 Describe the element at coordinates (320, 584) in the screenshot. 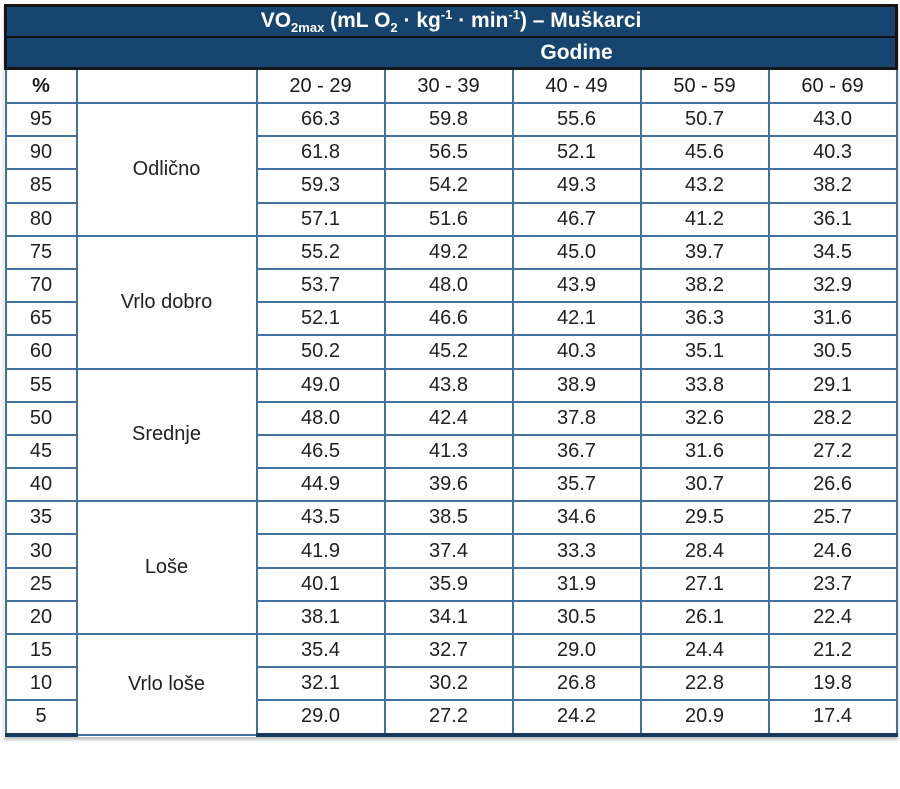

I see `value-cell: 40.1` at that location.